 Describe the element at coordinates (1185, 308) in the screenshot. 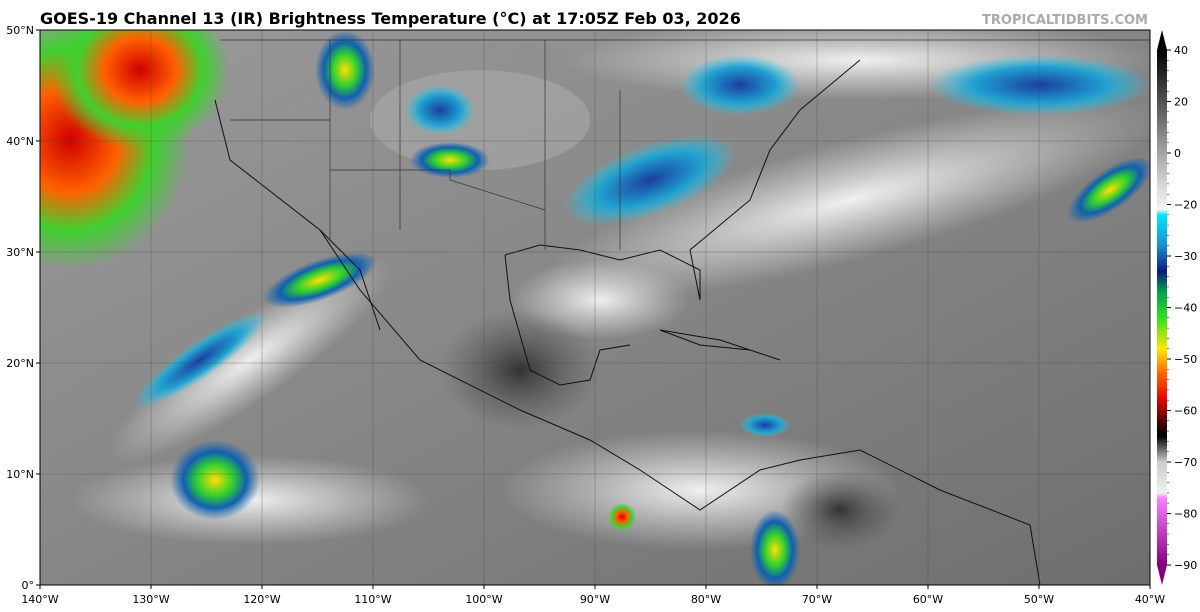

I see `colorbar-label: −40` at that location.